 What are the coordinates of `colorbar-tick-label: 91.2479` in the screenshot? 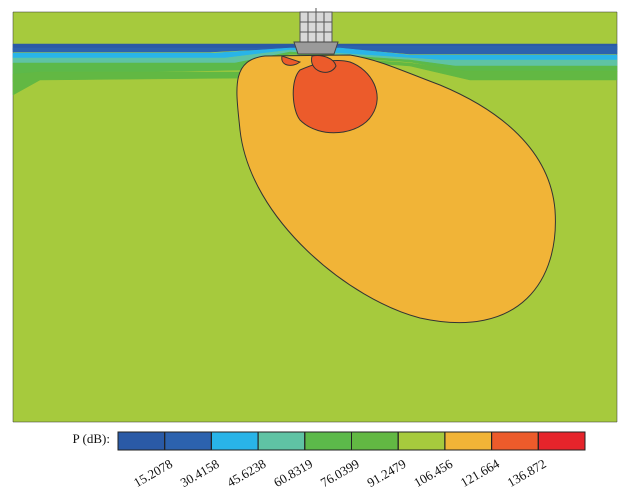 It's located at (386, 473).